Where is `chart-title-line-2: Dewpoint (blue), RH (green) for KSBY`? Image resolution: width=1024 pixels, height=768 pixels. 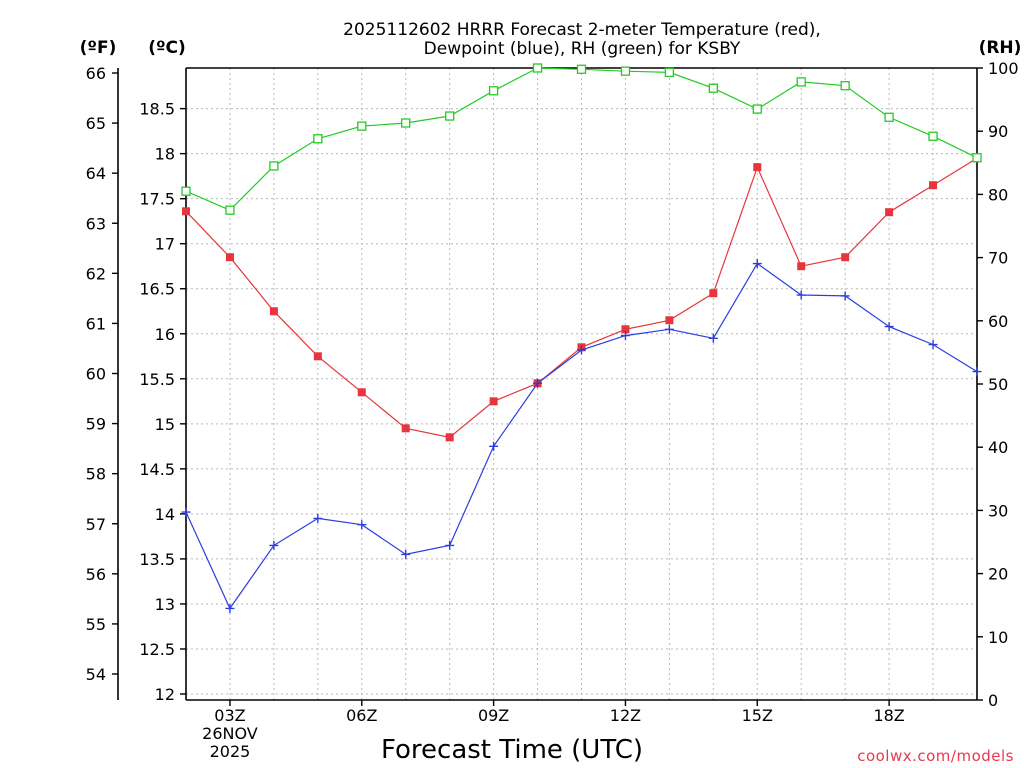 chart-title-line-2: Dewpoint (blue), RH (green) for KSBY is located at coordinates (582, 49).